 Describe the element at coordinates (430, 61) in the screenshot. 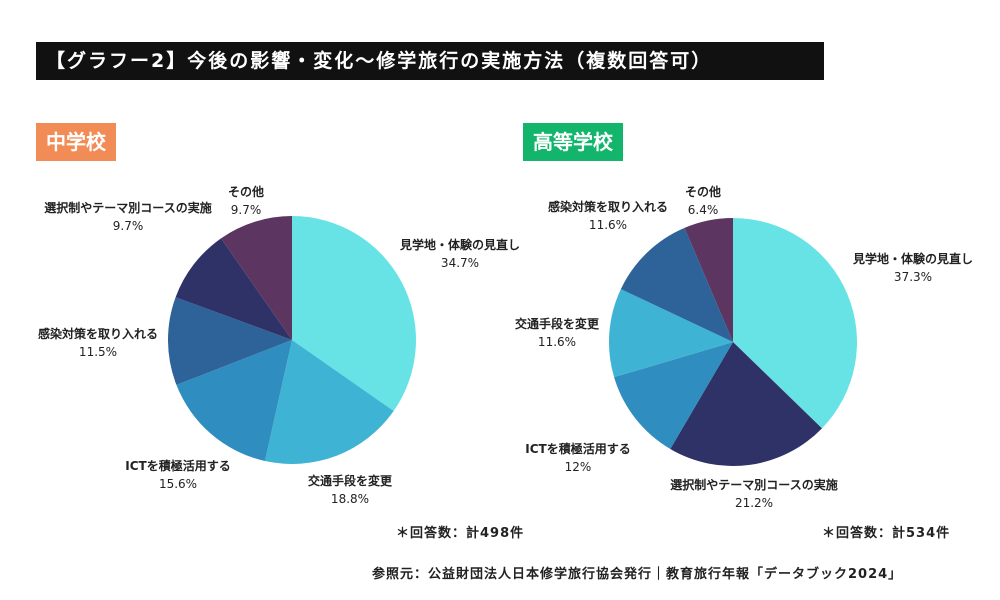

I see `chart-title: 【グラフー2】今後の影響・変化〜修学旅行の実施方法（複数回答可）` at that location.